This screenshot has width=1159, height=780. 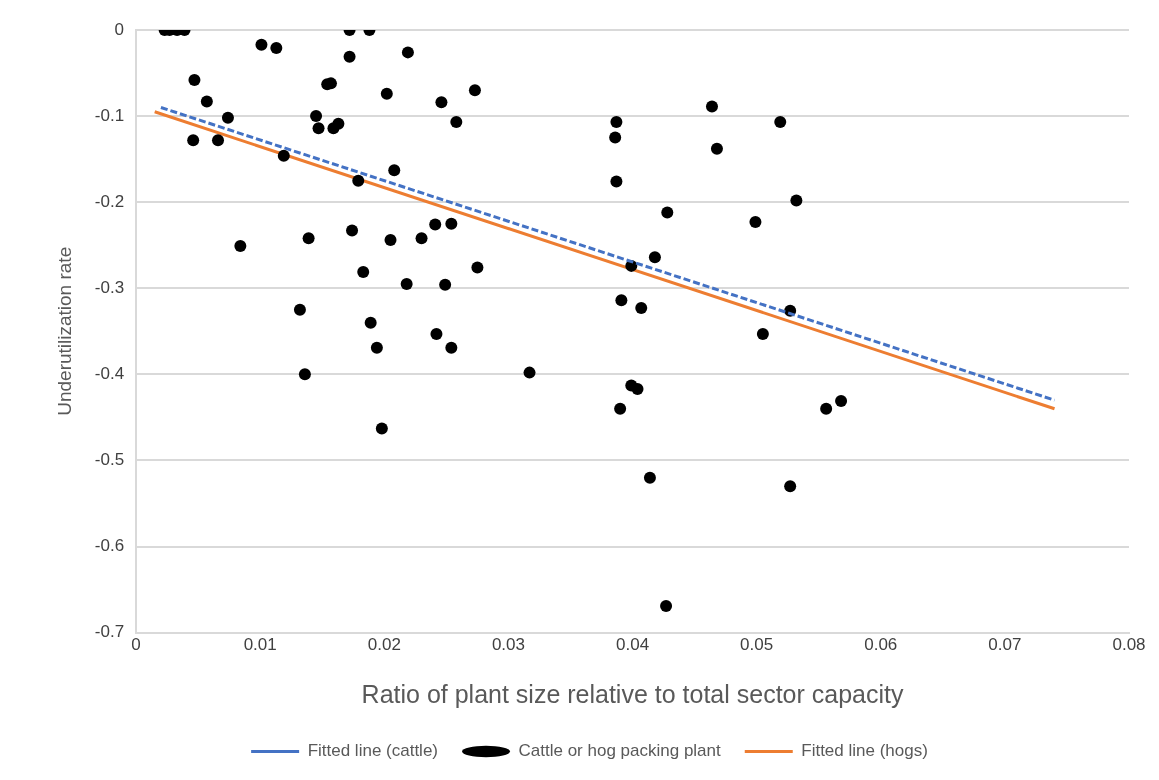 I want to click on legend-label: Fitted line (cattle), so click(x=373, y=751).